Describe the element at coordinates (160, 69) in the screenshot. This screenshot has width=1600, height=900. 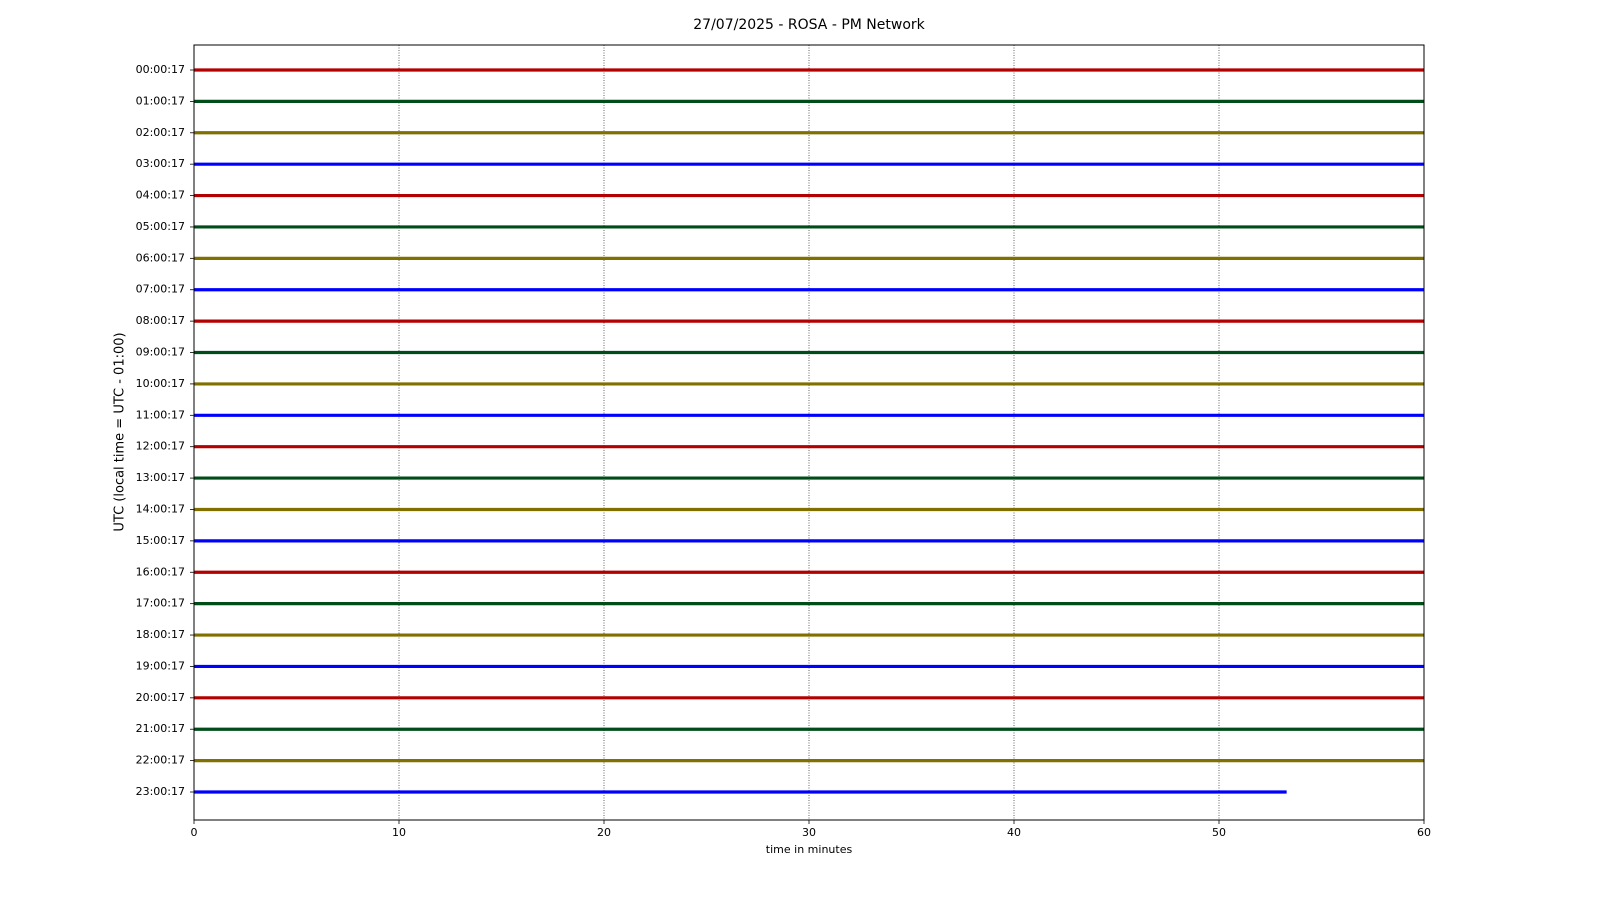
I see `y-tick-label: 00:00:17` at that location.